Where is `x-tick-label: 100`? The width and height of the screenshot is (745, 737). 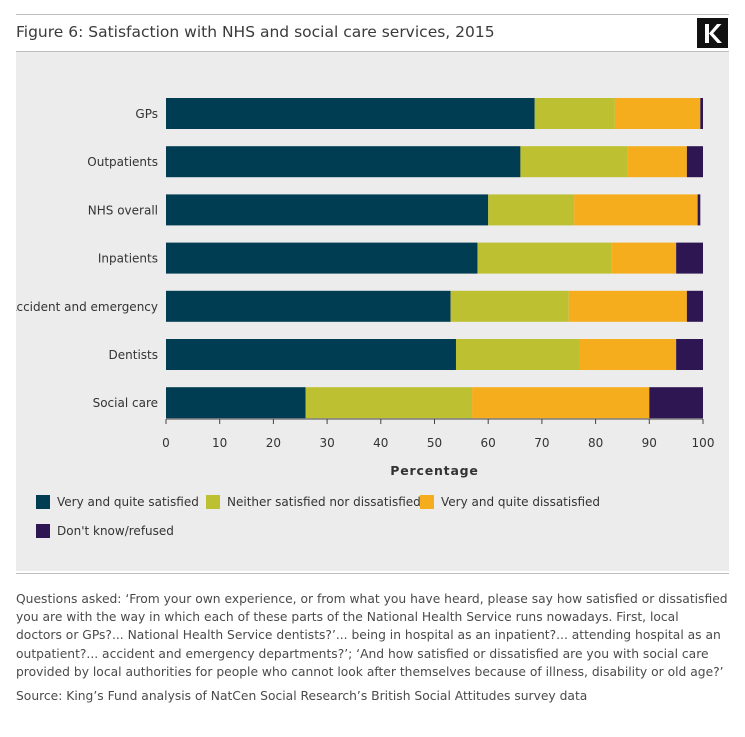 x-tick-label: 100 is located at coordinates (703, 443).